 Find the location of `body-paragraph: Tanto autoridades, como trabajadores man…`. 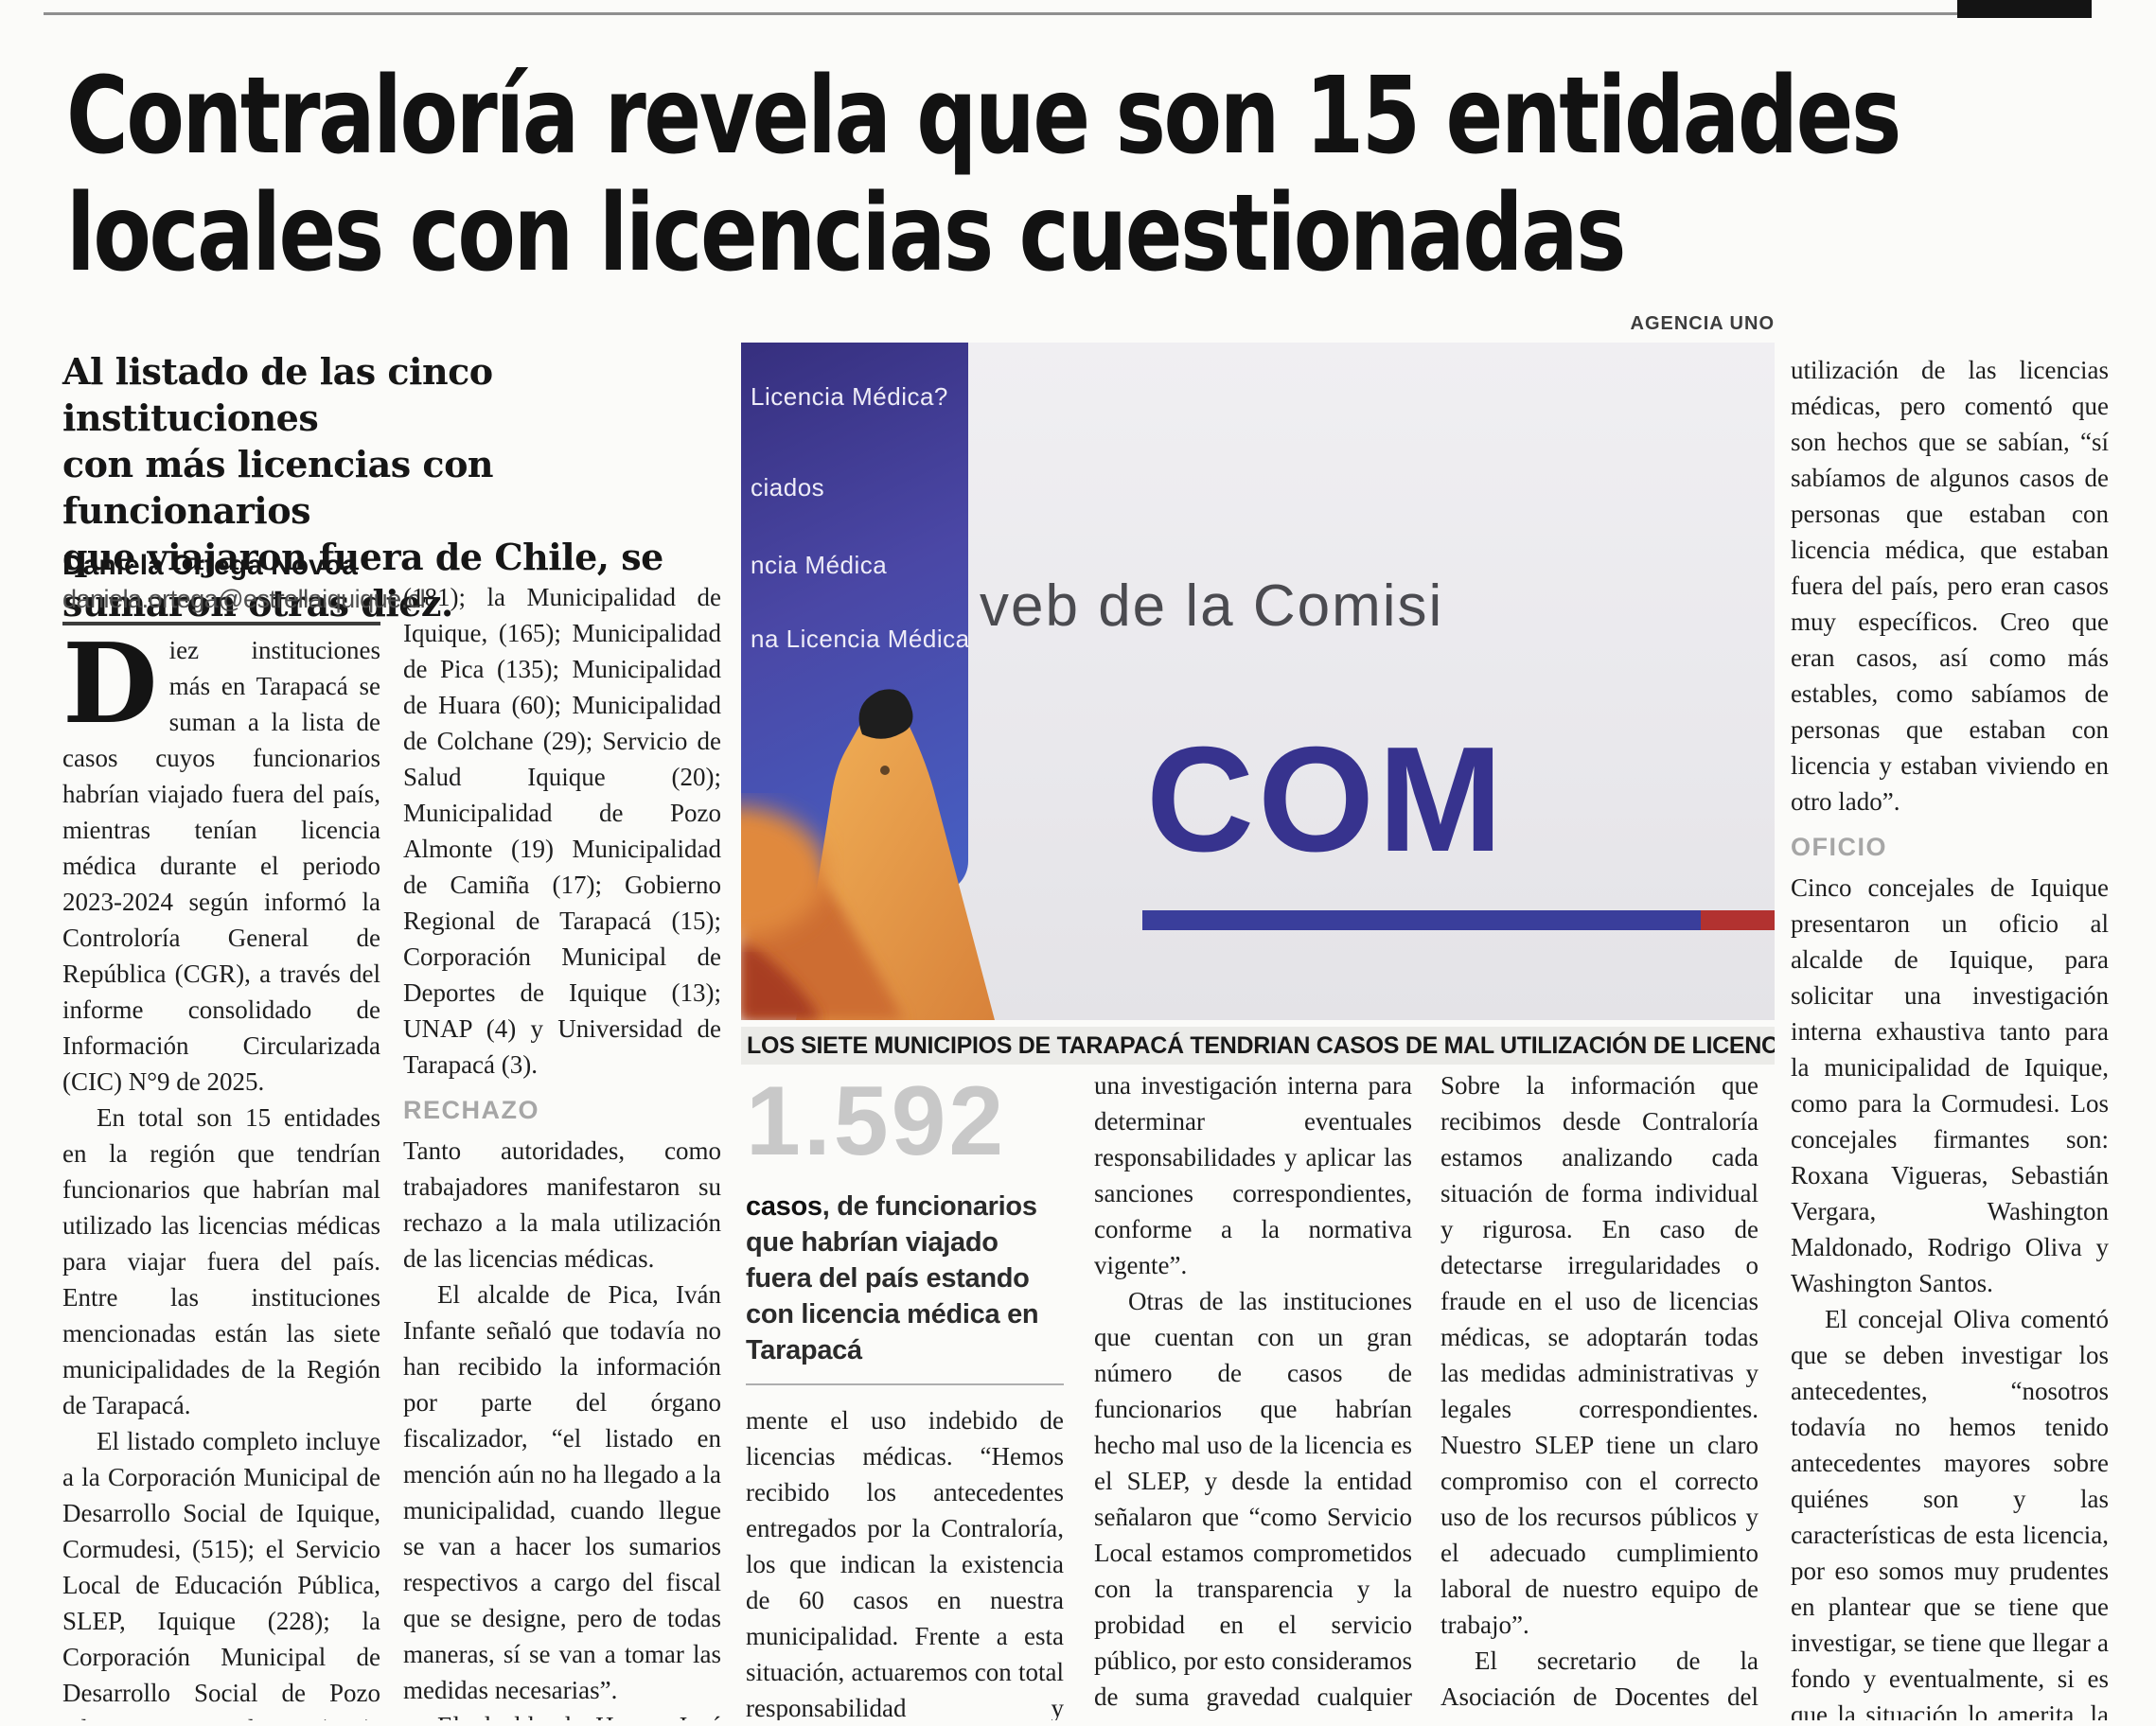

body-paragraph: Tanto autoridades, como trabajadores man… is located at coordinates (562, 1204).